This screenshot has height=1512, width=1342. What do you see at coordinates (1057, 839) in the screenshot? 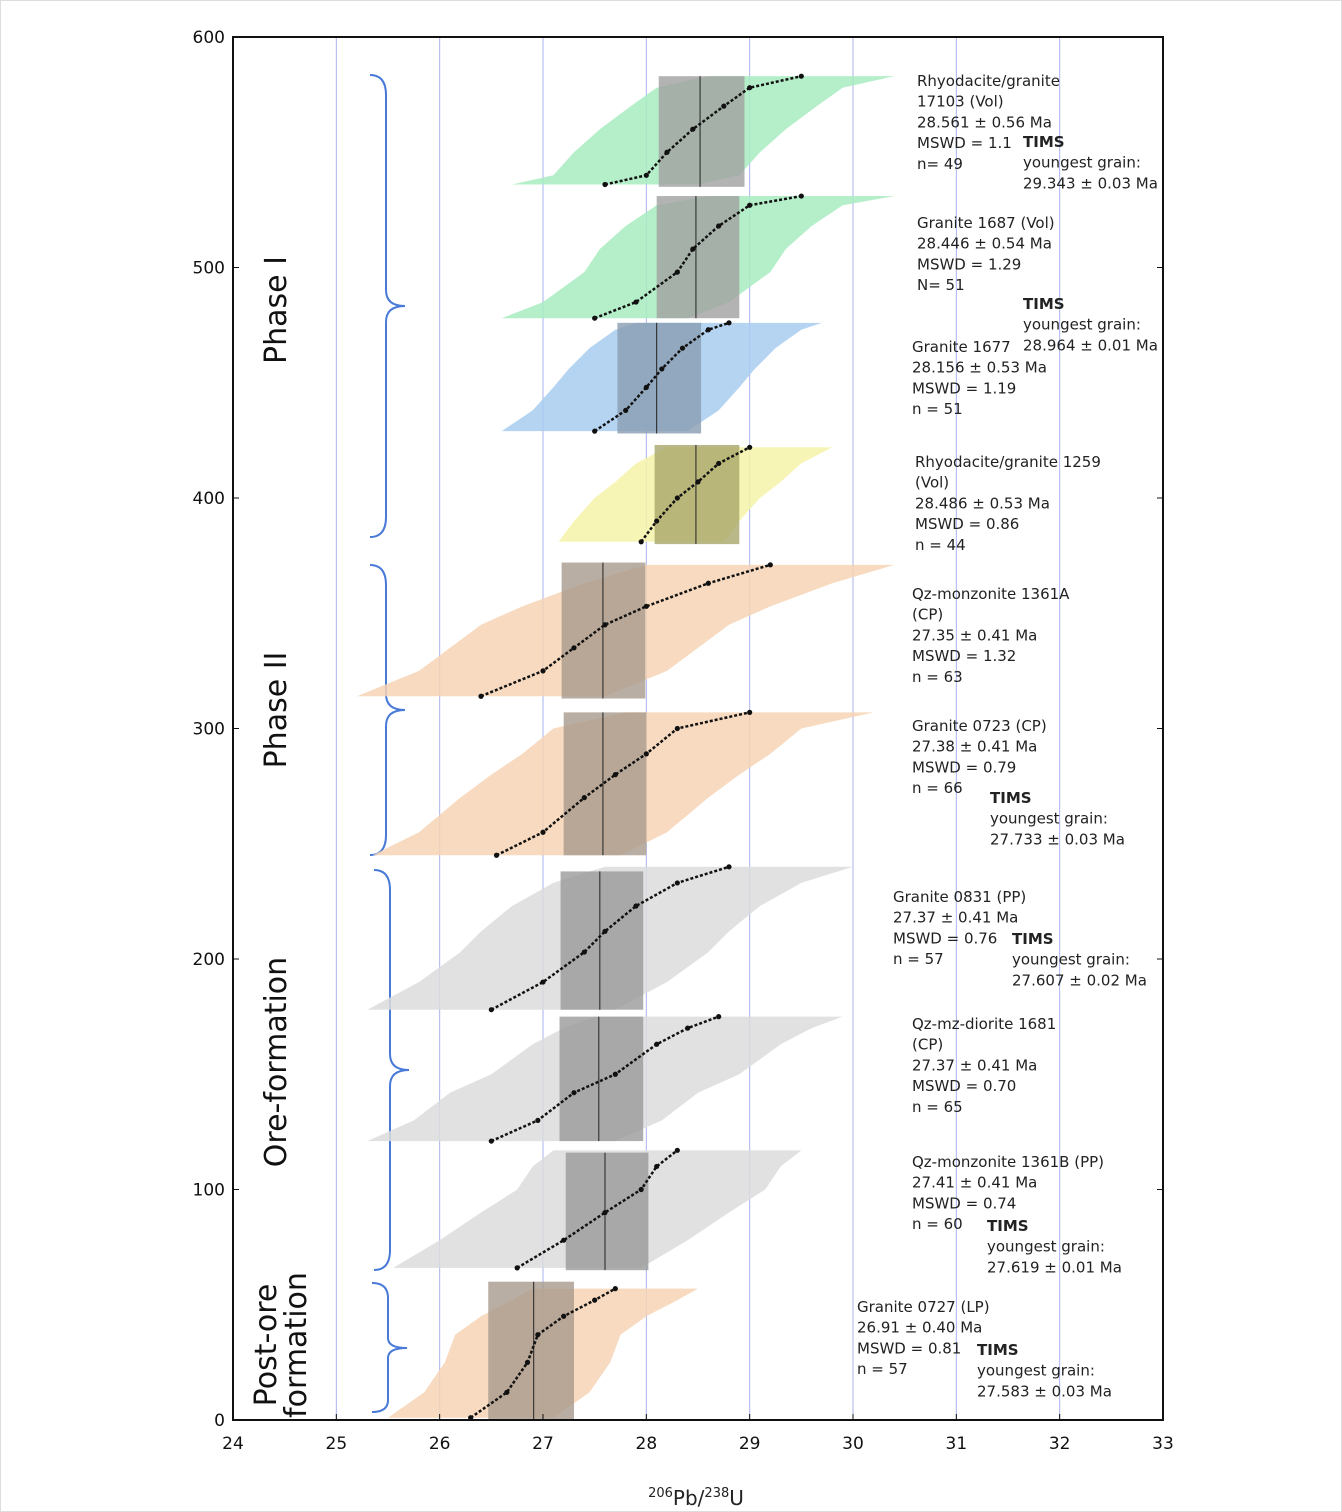
I see `tims-label: 27.733 ± 0.03 Ma` at bounding box center [1057, 839].